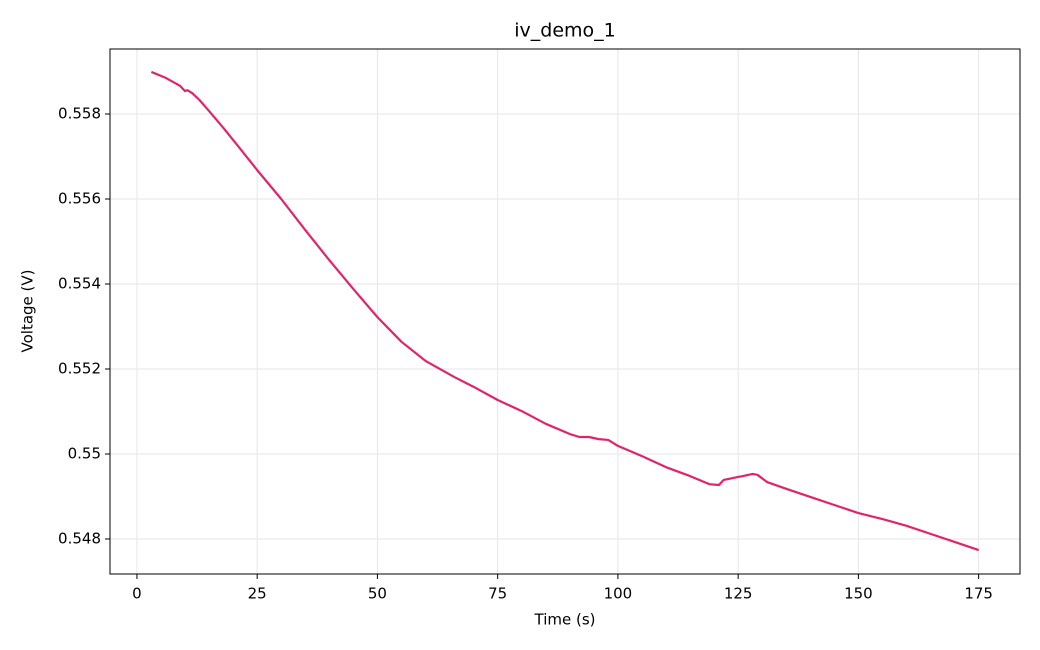 The image size is (1040, 650). What do you see at coordinates (565, 31) in the screenshot?
I see `chart-title: iv_demo_1` at bounding box center [565, 31].